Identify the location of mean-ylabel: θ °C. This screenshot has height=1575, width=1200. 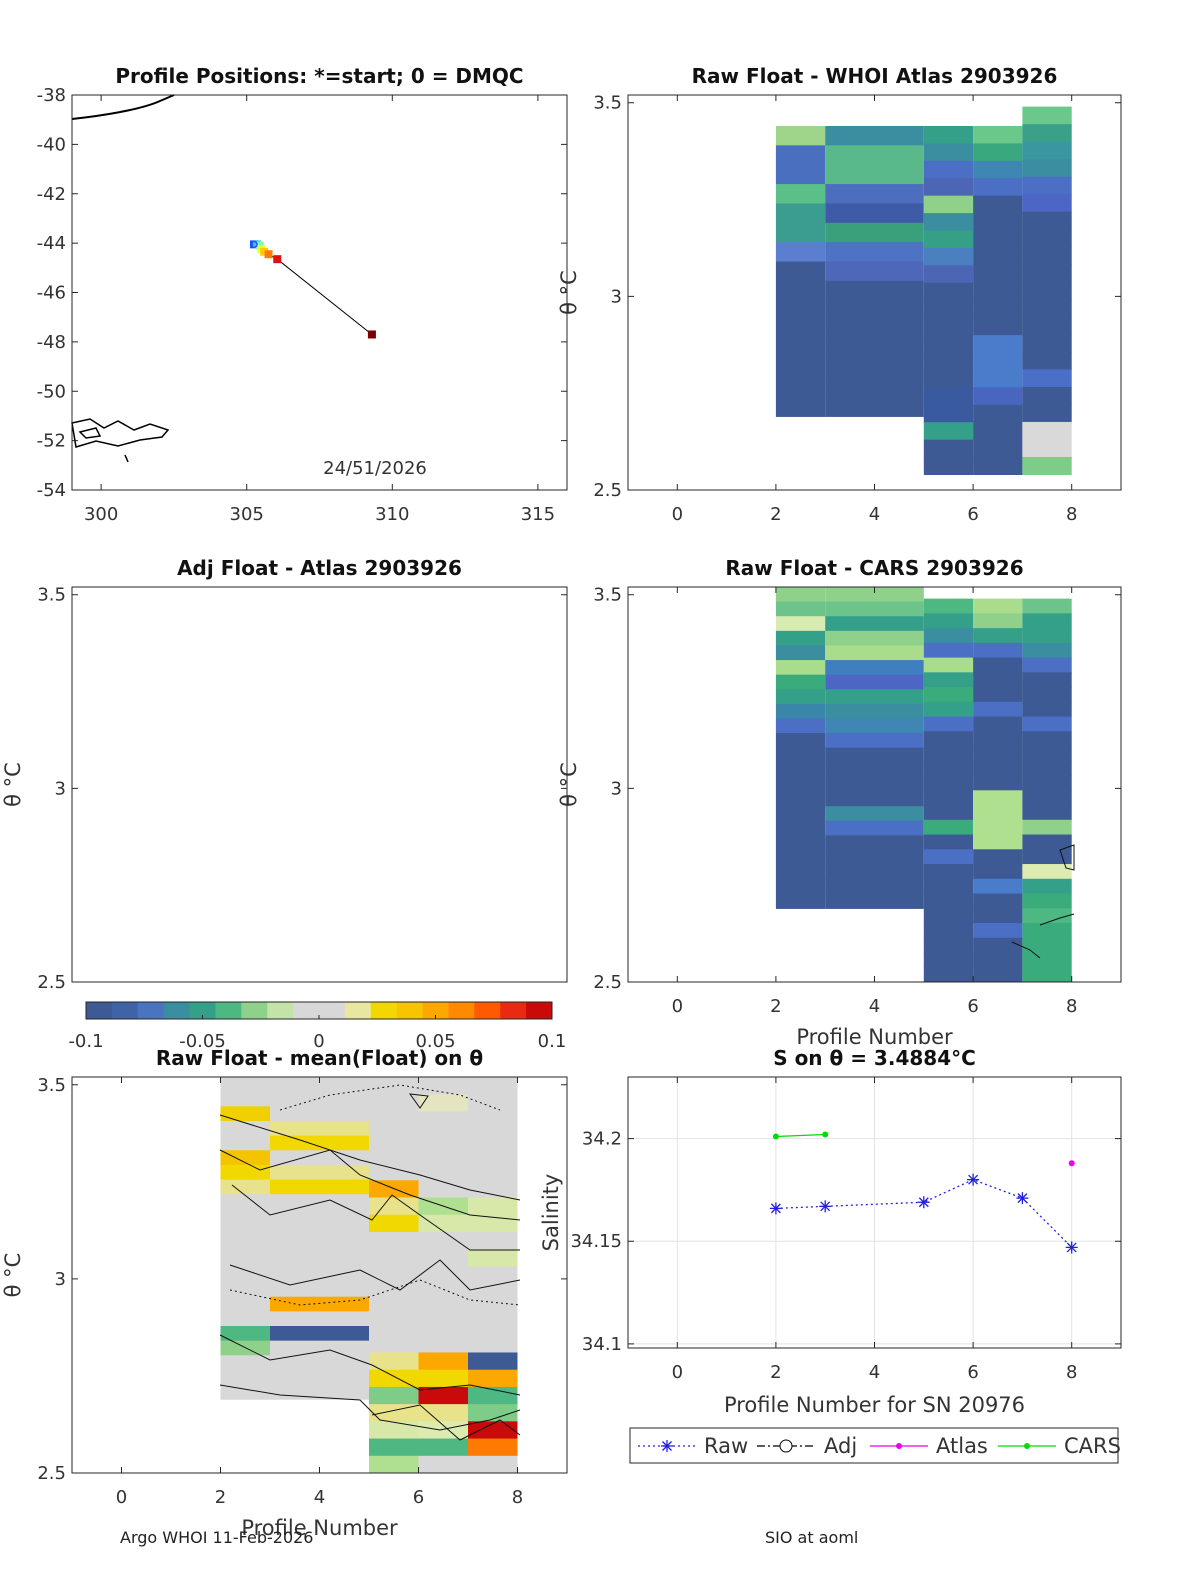
(13, 1275).